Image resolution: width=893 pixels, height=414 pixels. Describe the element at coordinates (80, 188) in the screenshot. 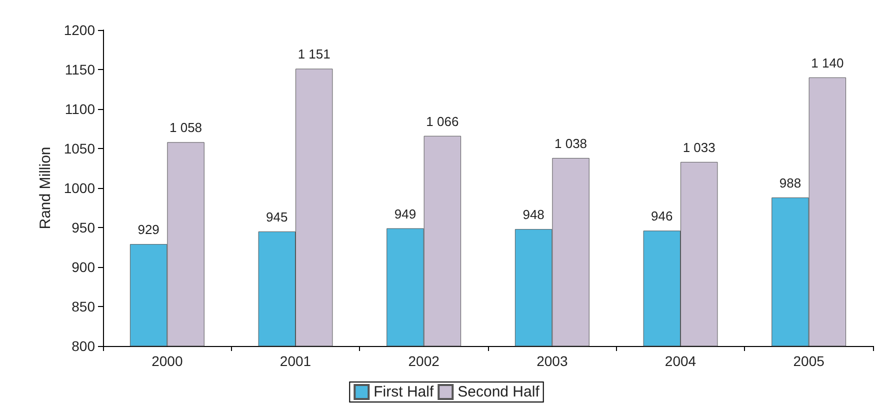

I see `y-tick-label: 1000` at that location.